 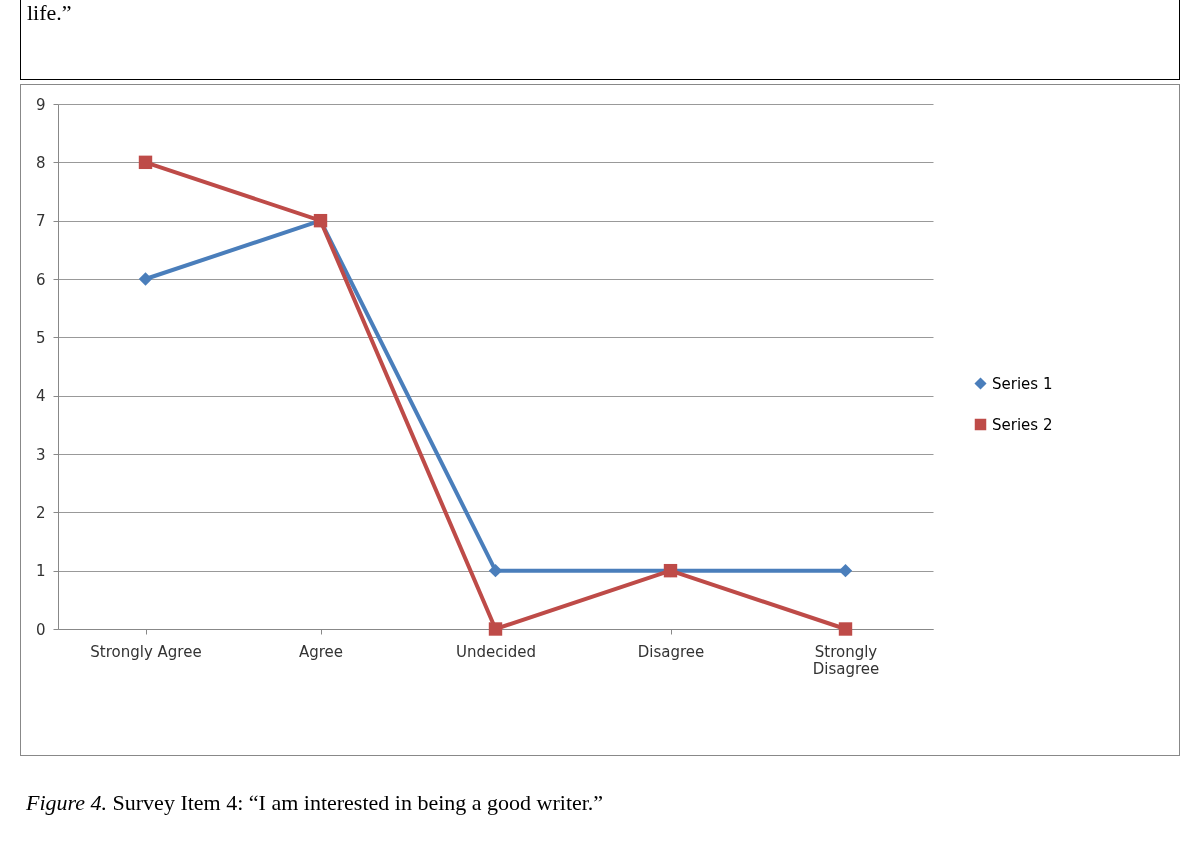 I want to click on y-tick-label: 8, so click(x=40, y=162).